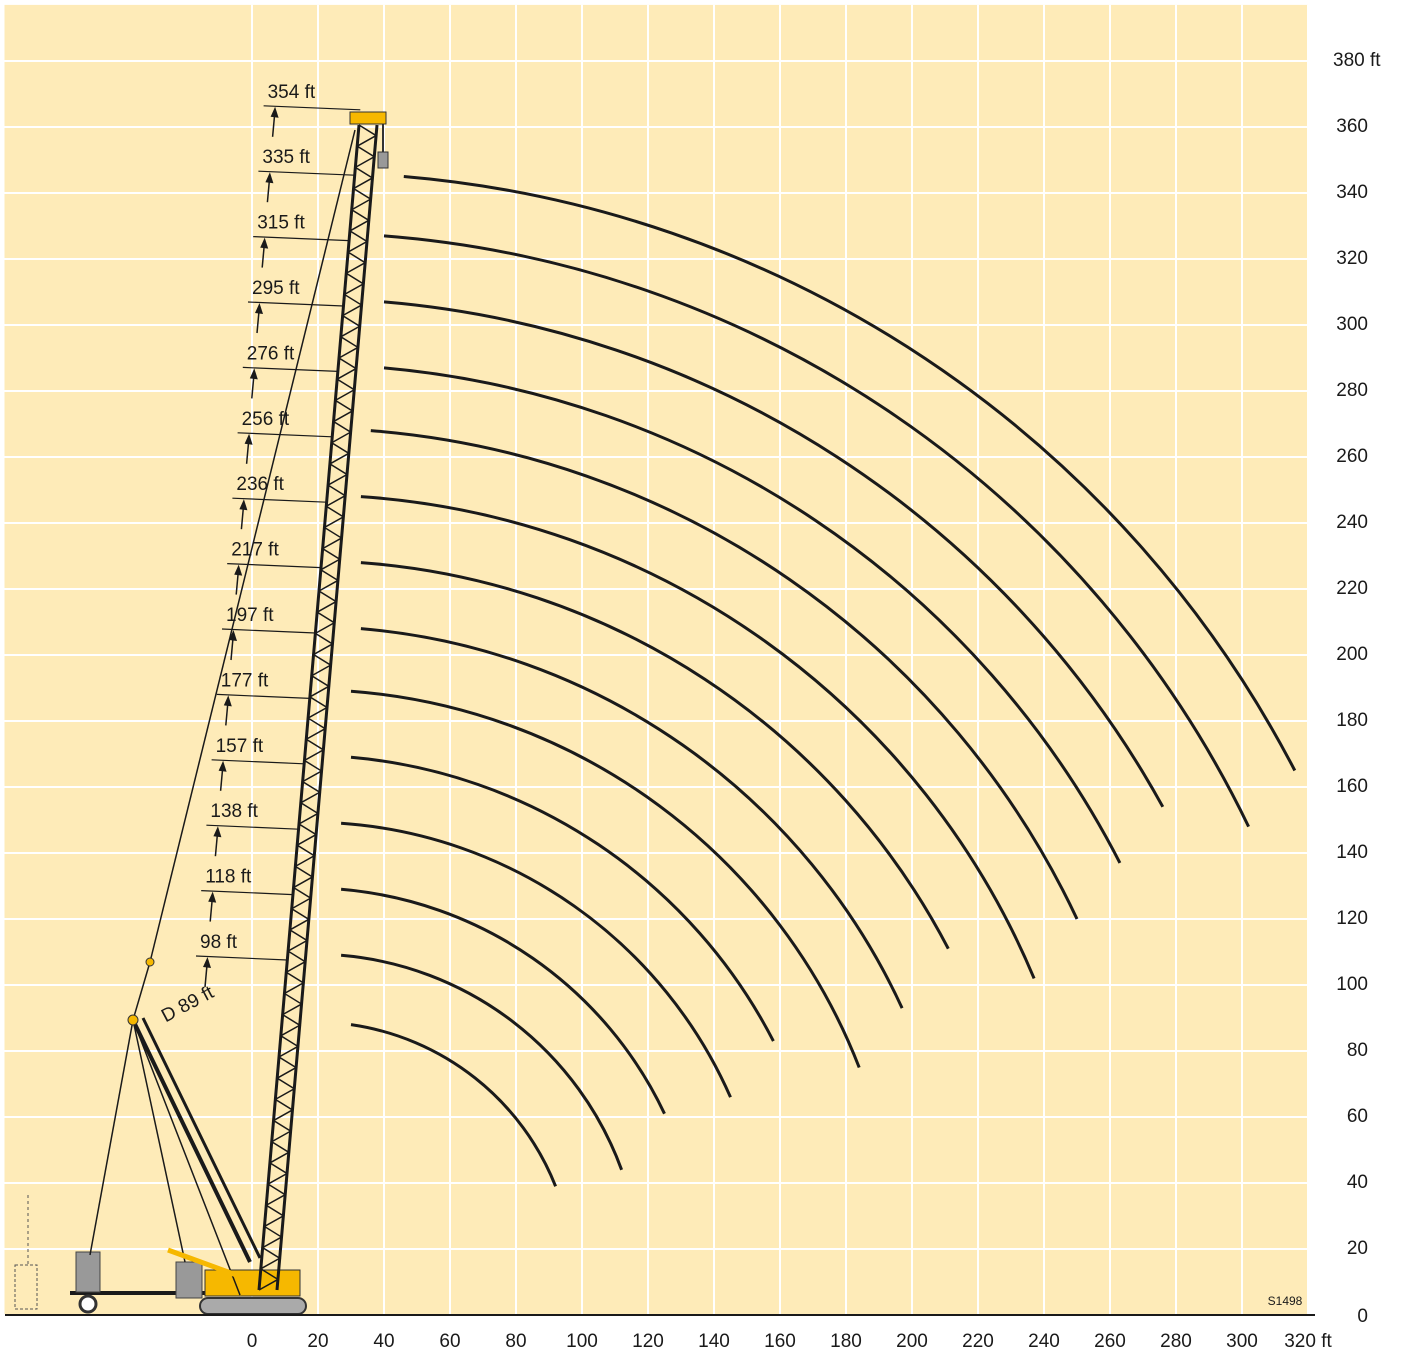  I want to click on ballast-outline, so click(26, 1287).